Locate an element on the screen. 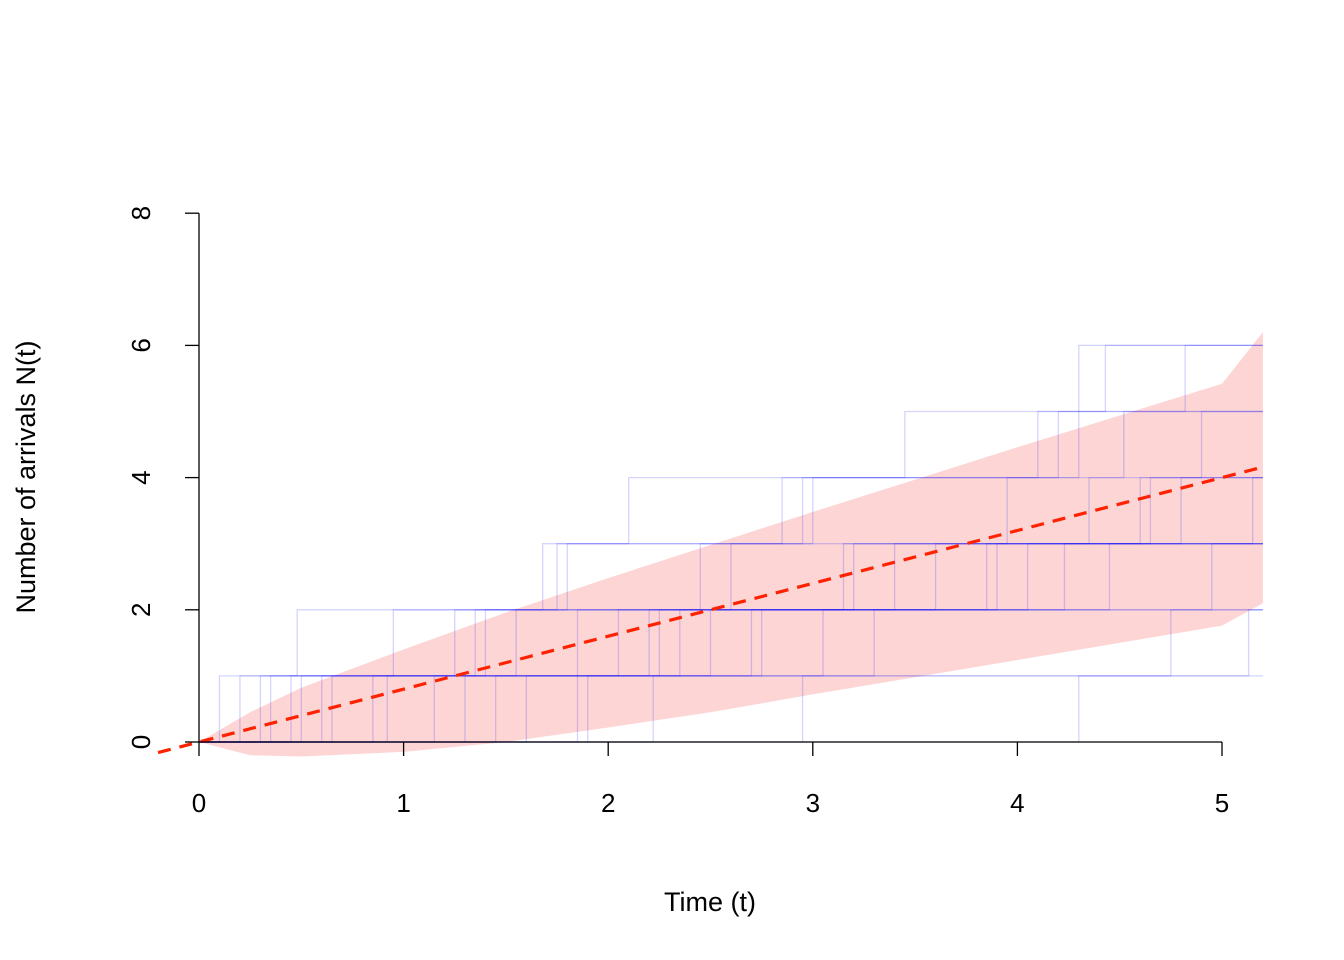  y-tick-label-6: 6 is located at coordinates (141, 345).